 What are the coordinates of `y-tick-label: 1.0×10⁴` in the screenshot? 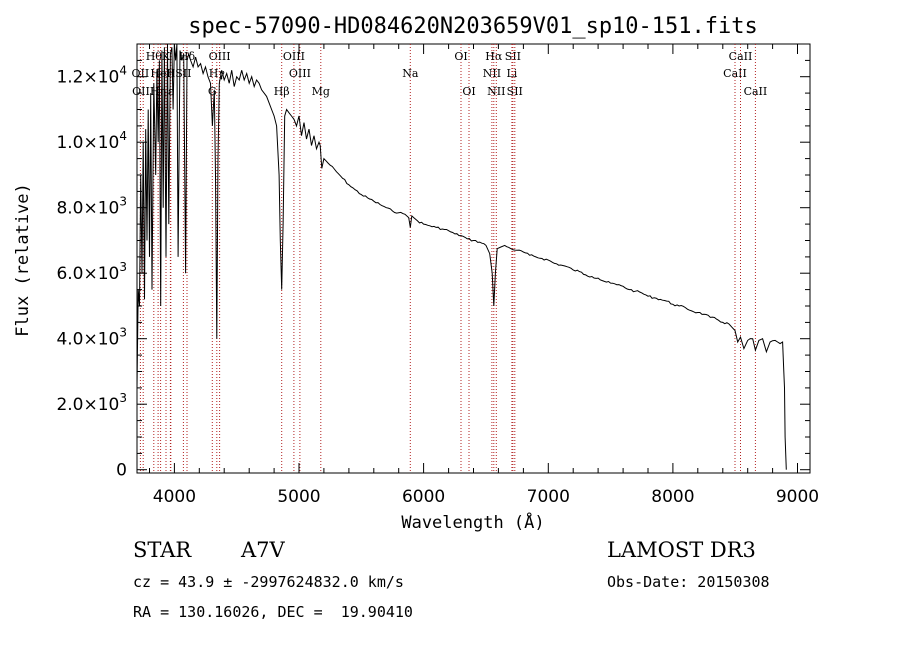 It's located at (91, 141).